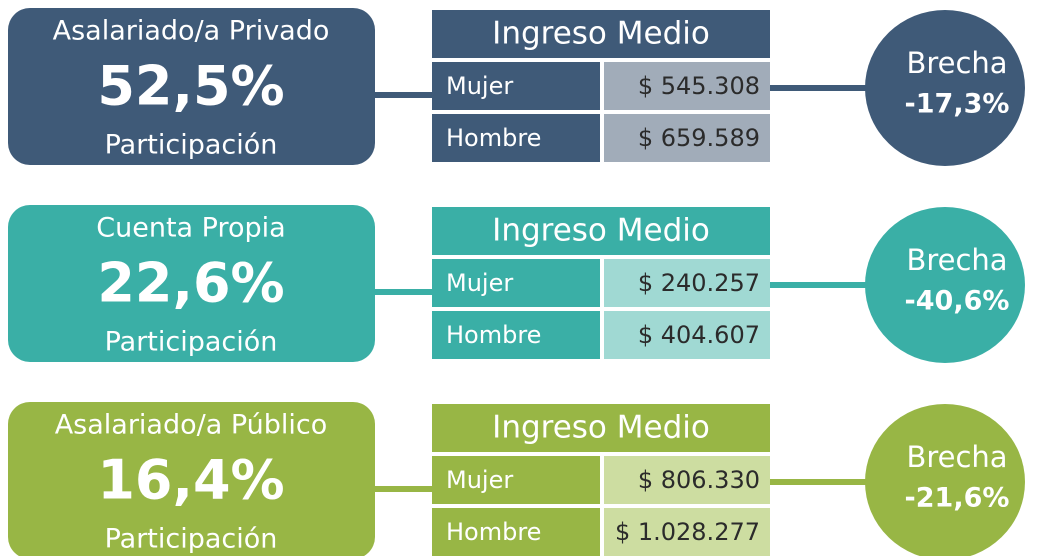  What do you see at coordinates (699, 335) in the screenshot?
I see `row-value: $ 404.607` at bounding box center [699, 335].